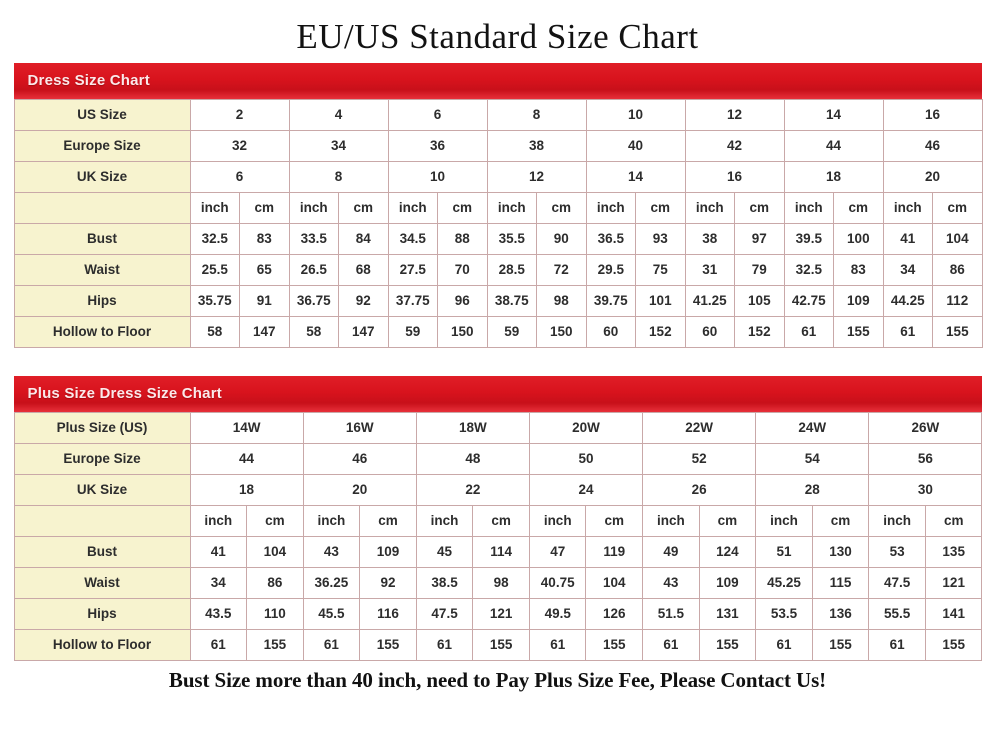 The width and height of the screenshot is (995, 733). Describe the element at coordinates (611, 331) in the screenshot. I see `measure-cell-inch: 60` at that location.